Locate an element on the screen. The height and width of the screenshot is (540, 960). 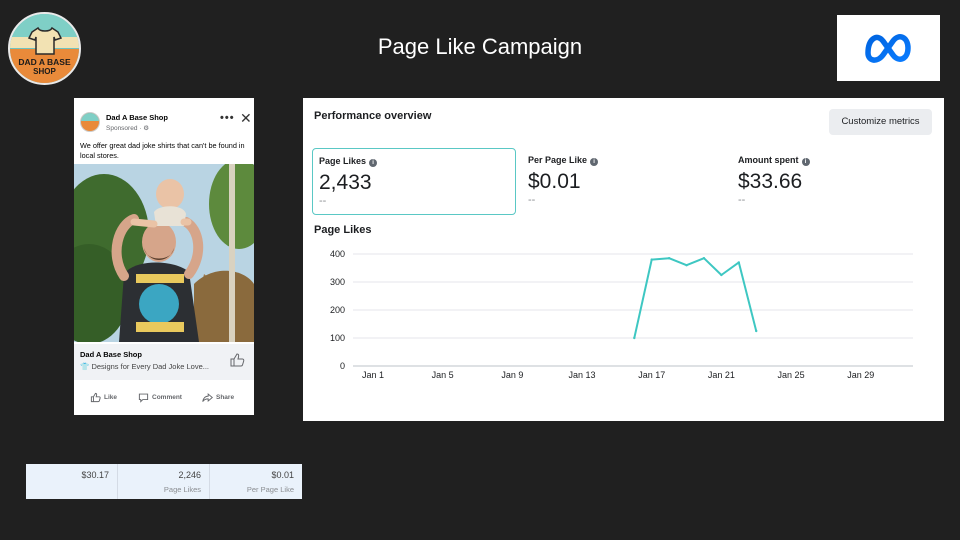
close-icon: ✕ is located at coordinates (246, 118).